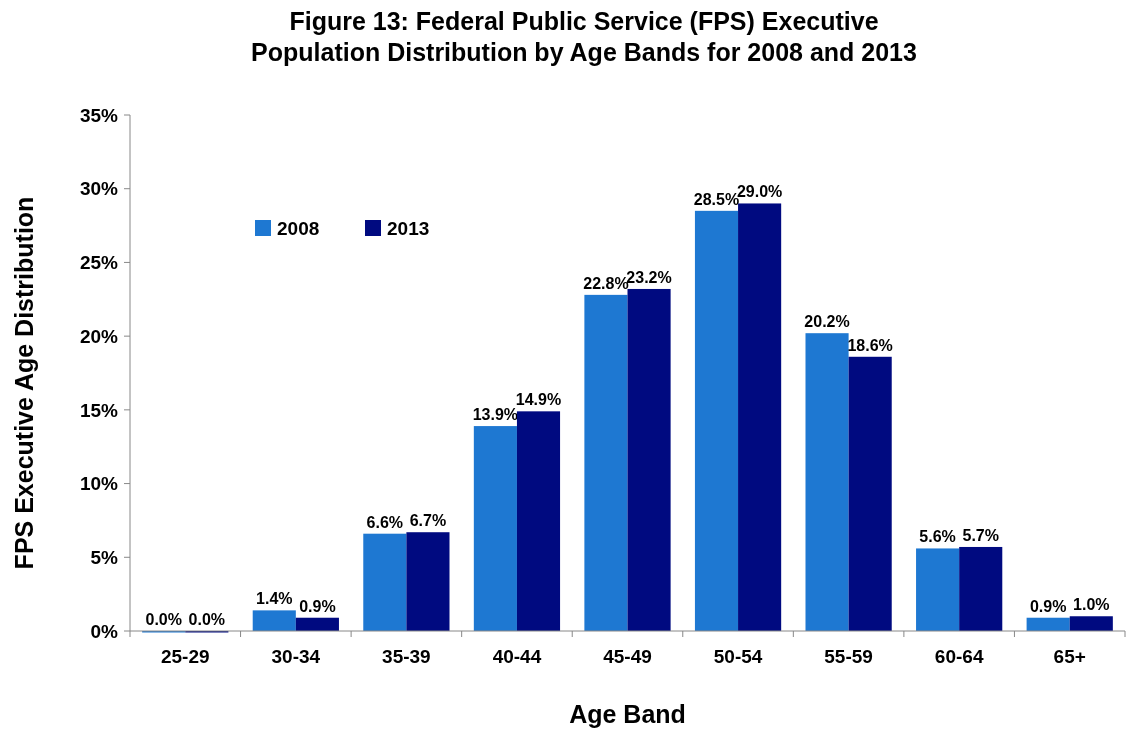 The image size is (1128, 731). Describe the element at coordinates (406, 656) in the screenshot. I see `x-tick-label: 35-39` at that location.